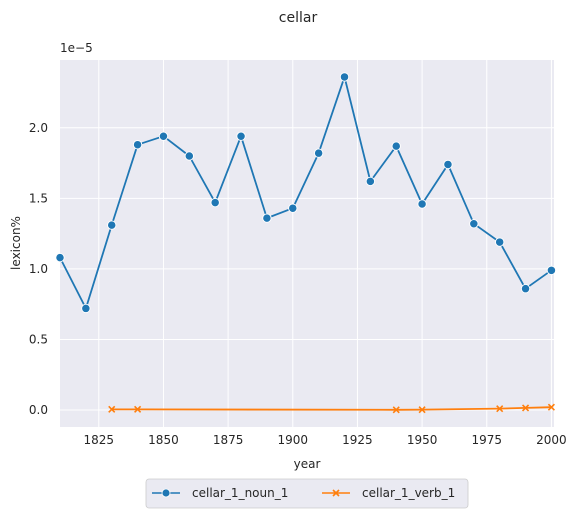  What do you see at coordinates (166, 493) in the screenshot?
I see `legend-marker-noun` at bounding box center [166, 493].